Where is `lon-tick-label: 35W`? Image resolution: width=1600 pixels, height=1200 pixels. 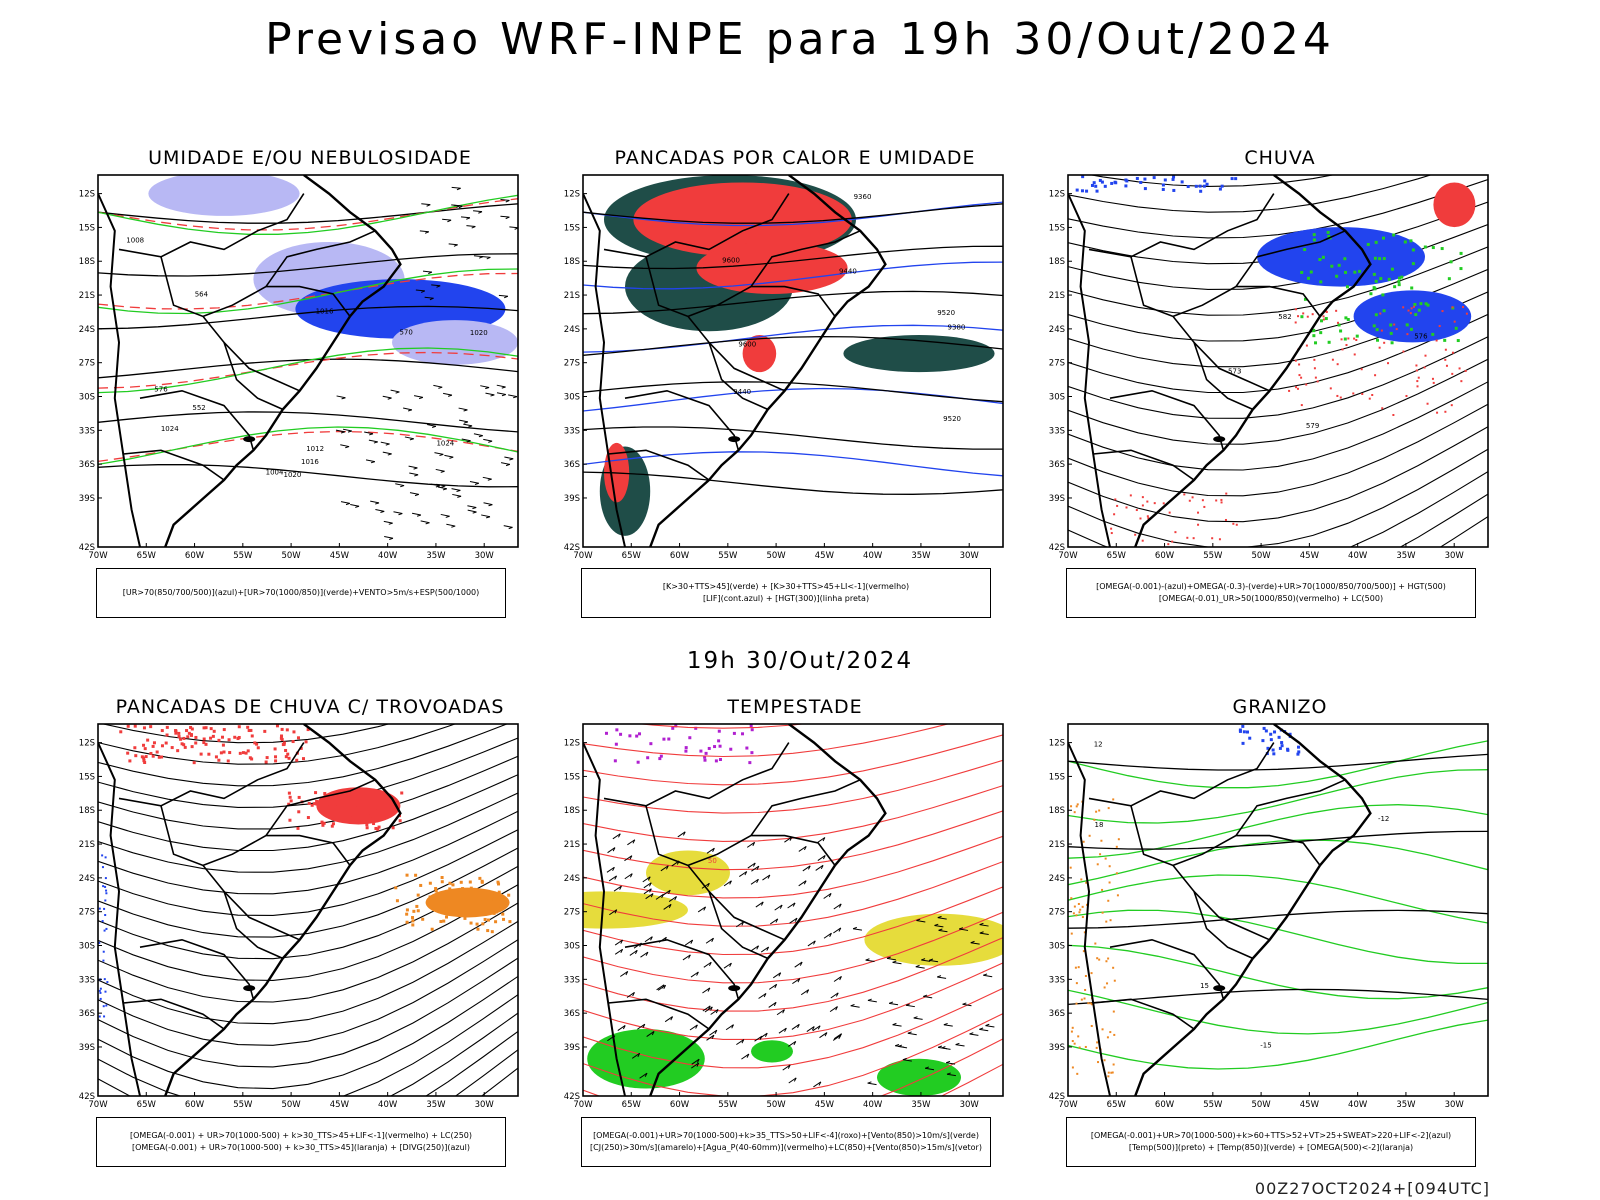 lon-tick-label: 35W is located at coordinates (1406, 1105).